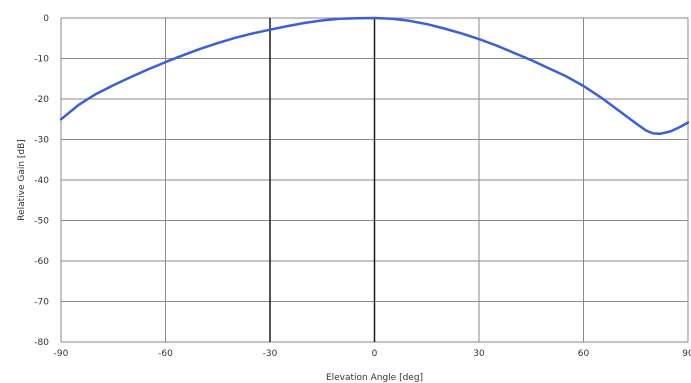 This screenshot has height=383, width=691. I want to click on x-tick-label: -30, so click(270, 354).